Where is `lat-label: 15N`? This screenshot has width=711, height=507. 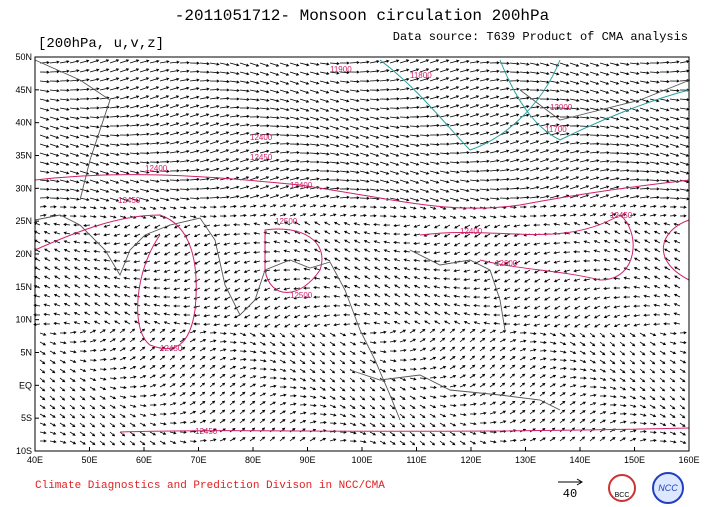 lat-label: 15N is located at coordinates (23, 287).